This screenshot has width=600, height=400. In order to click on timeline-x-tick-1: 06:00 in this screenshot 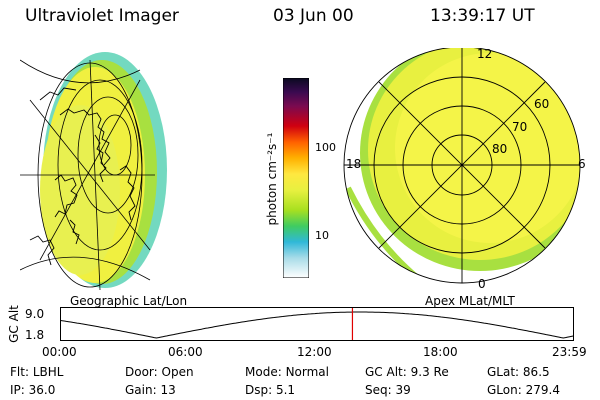, I will do `click(185, 352)`.